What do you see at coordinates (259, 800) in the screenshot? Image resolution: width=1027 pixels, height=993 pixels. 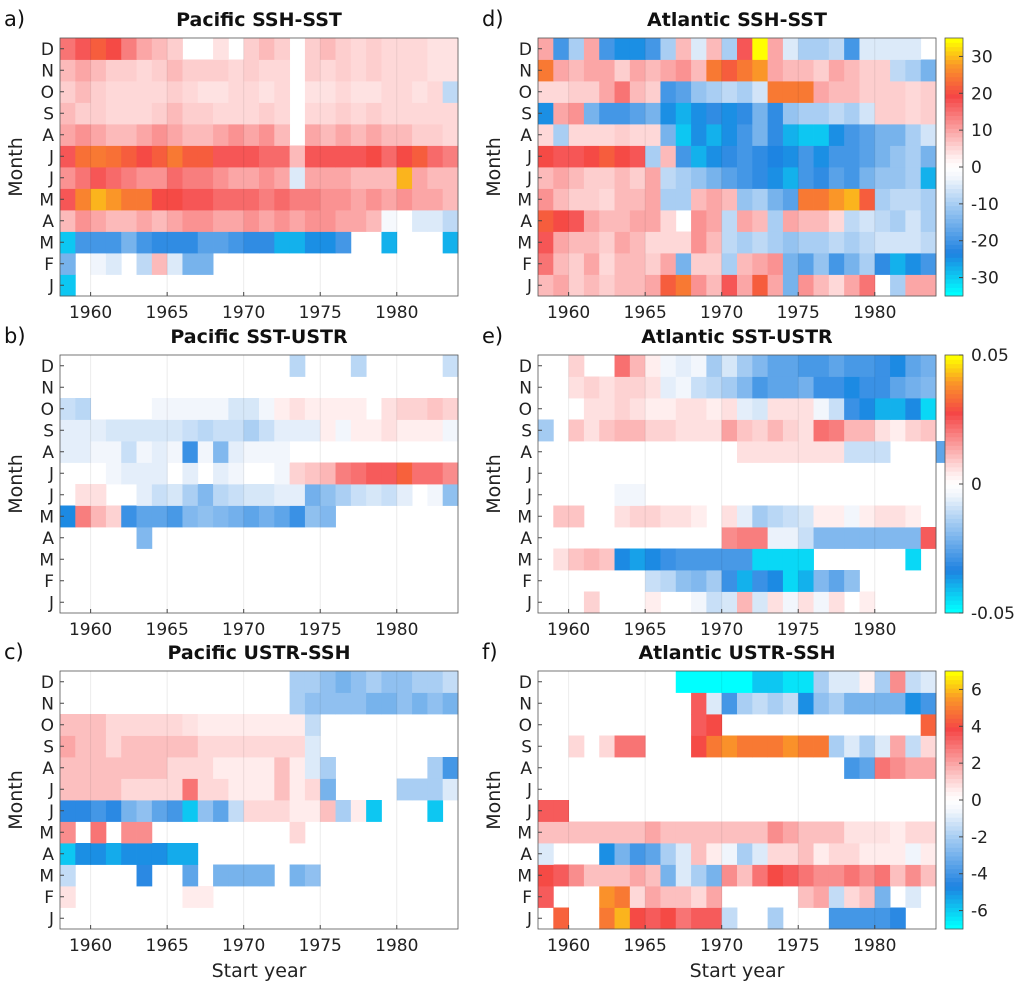 I see `axes-frame` at bounding box center [259, 800].